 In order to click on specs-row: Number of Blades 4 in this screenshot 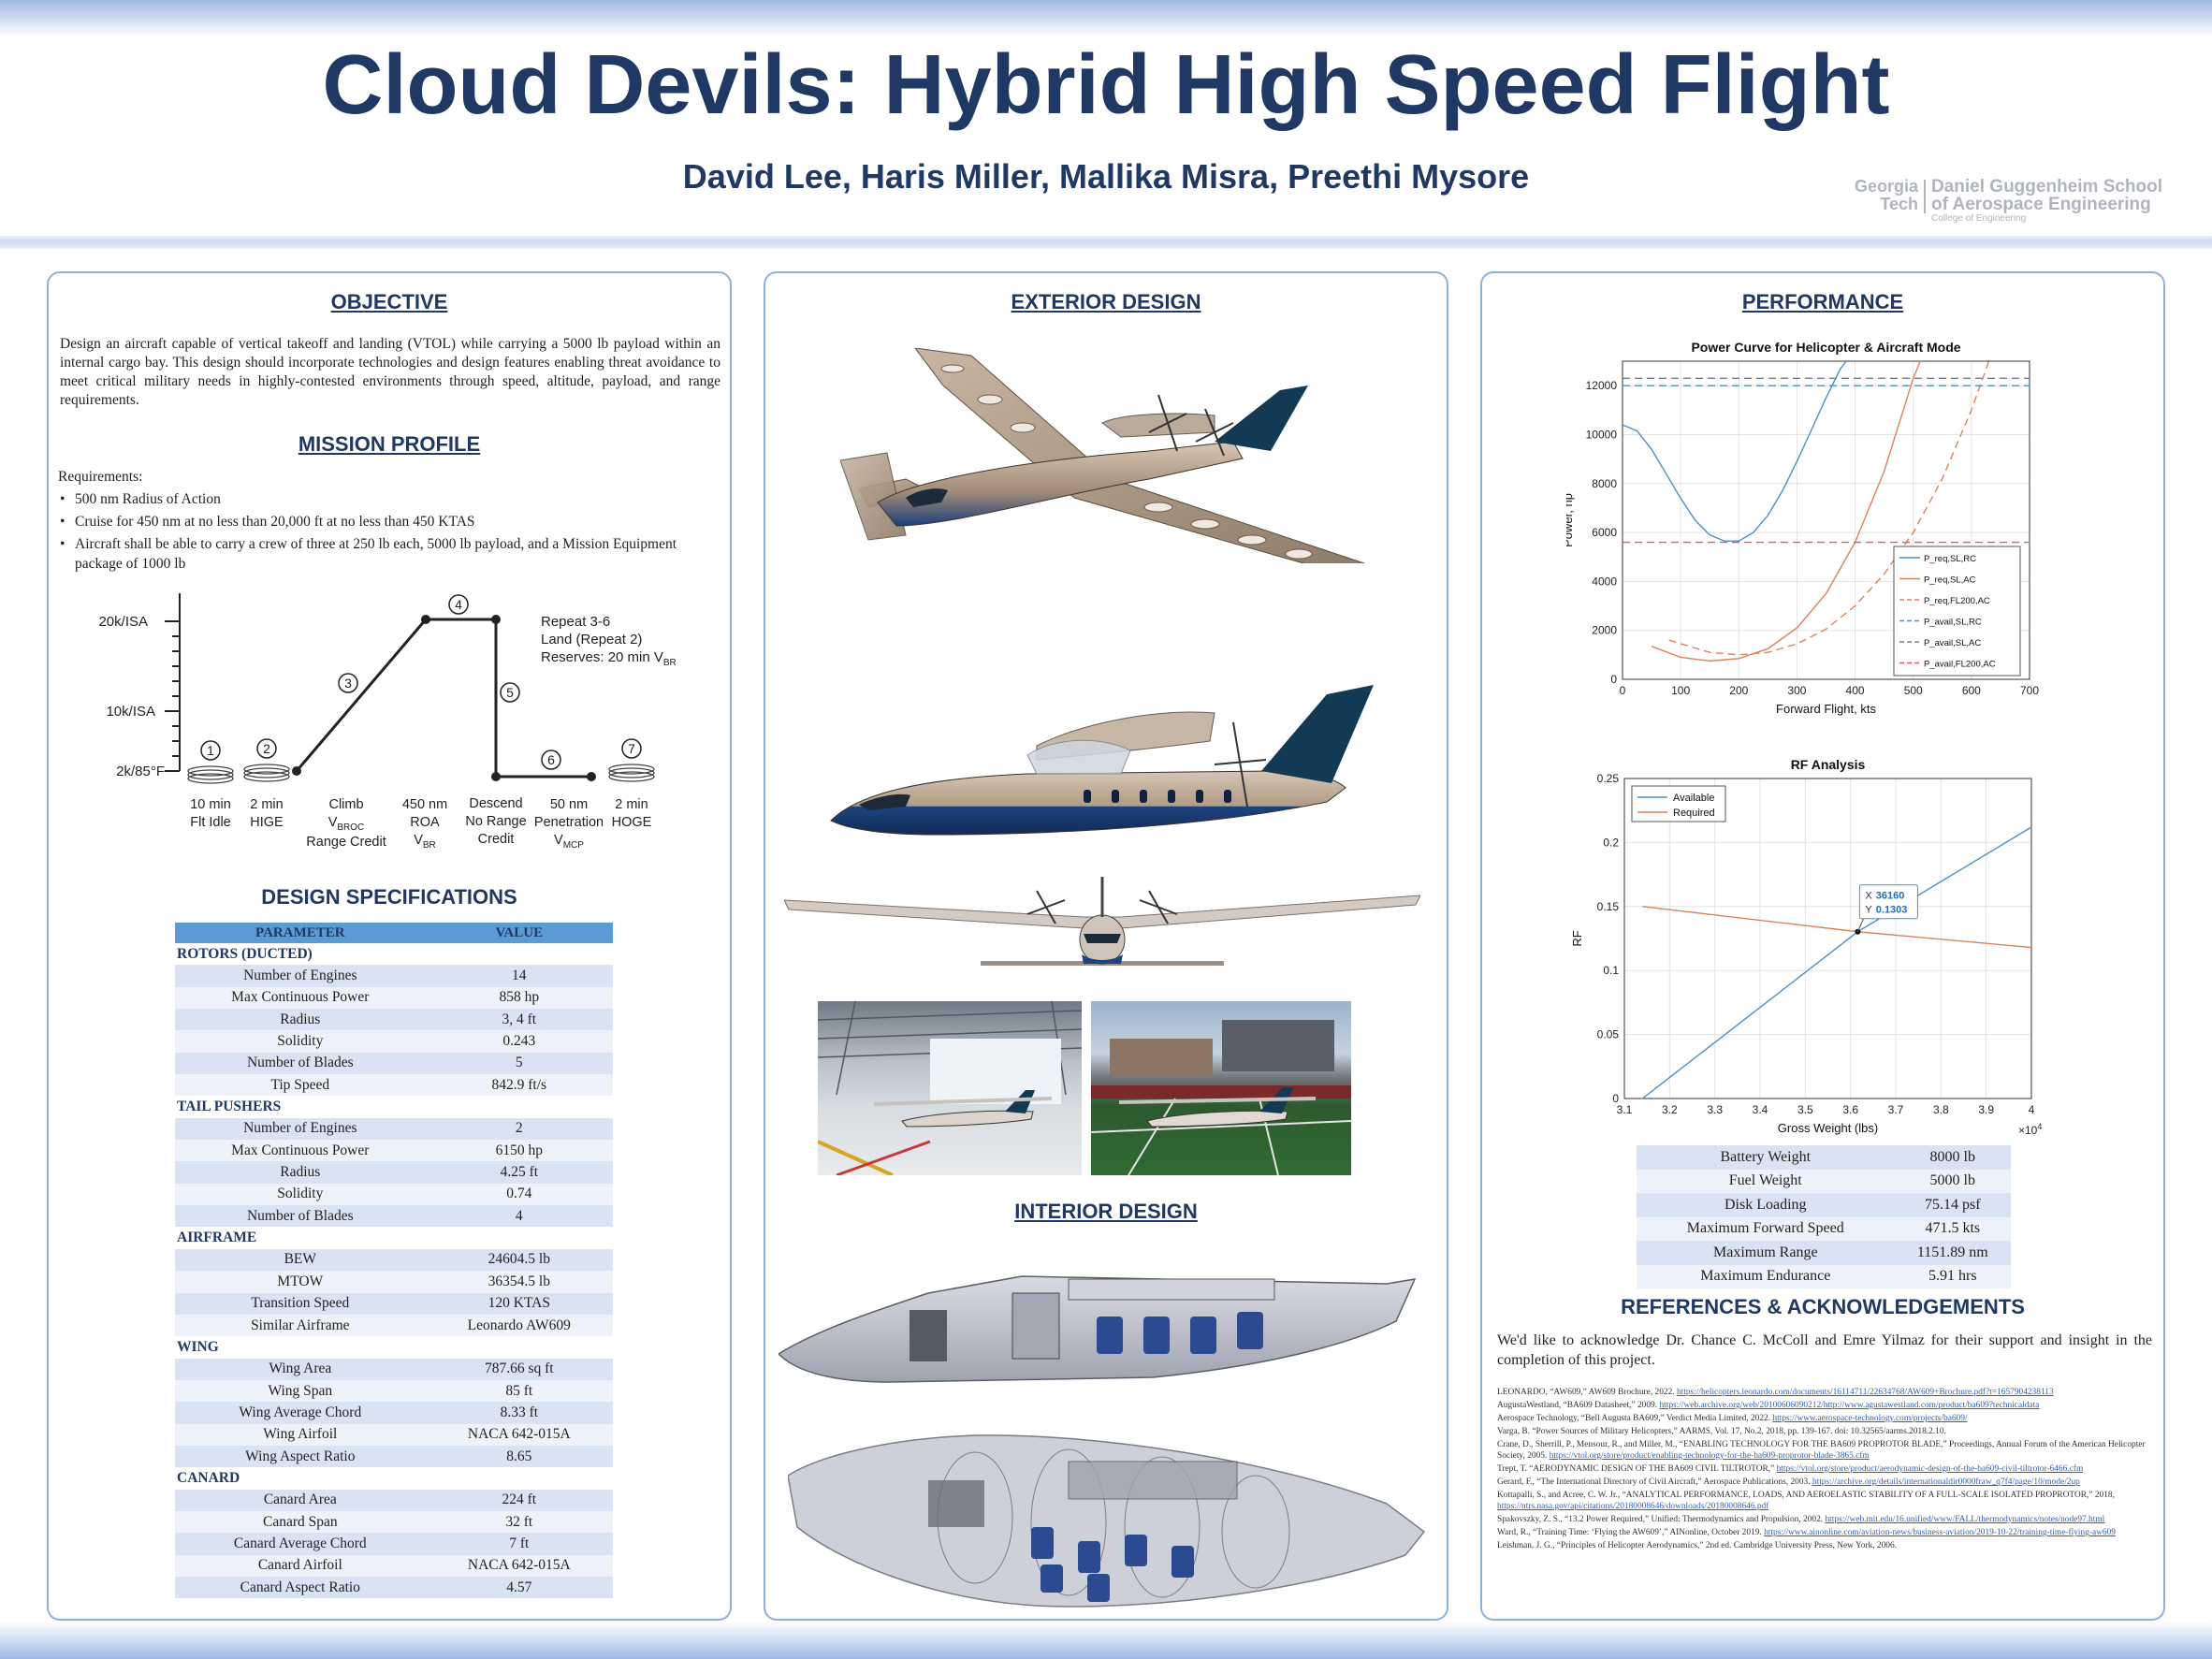, I will do `click(394, 1216)`.